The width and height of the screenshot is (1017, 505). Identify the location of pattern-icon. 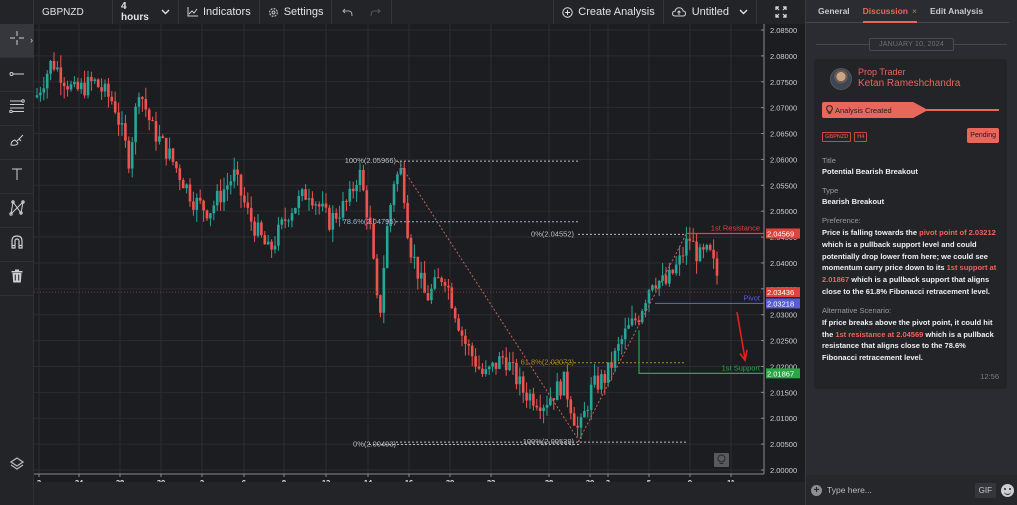
(17, 210).